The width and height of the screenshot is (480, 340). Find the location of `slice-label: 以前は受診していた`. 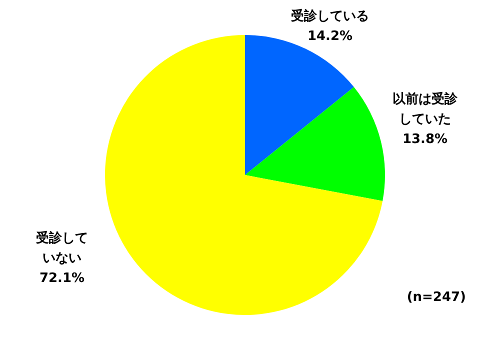

slice-label: 以前は受診していた is located at coordinates (425, 109).